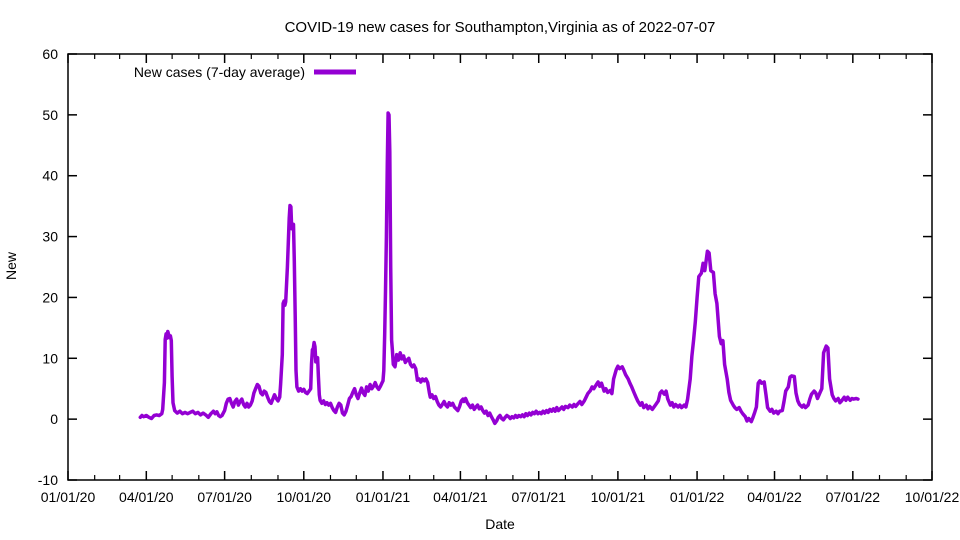 Image resolution: width=960 pixels, height=540 pixels. I want to click on x-tick-label: 01/01/20, so click(68, 497).